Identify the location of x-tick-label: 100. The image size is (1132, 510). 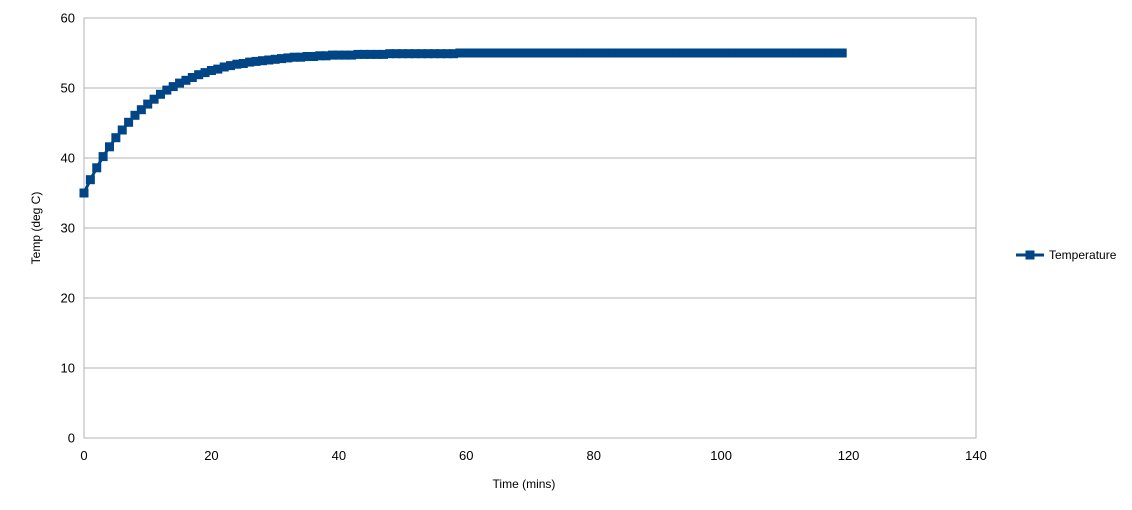
(721, 455).